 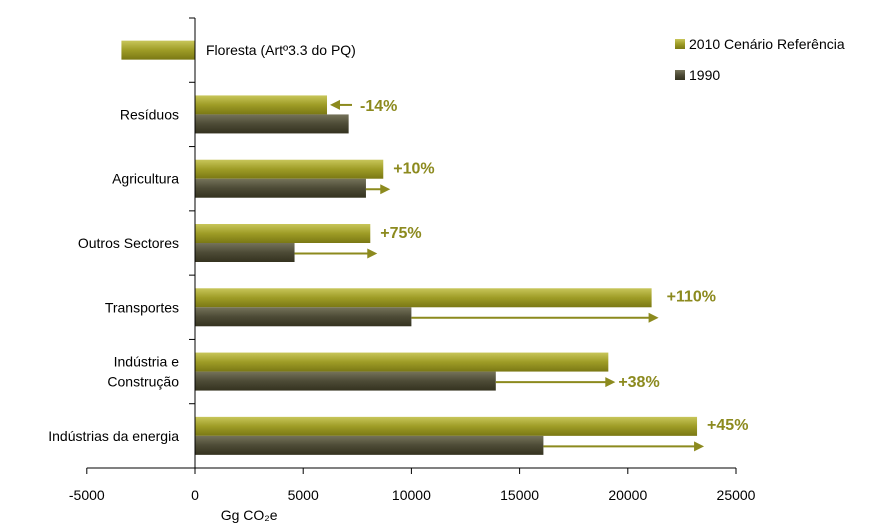 I want to click on category-label: Resíduos, so click(x=149, y=114).